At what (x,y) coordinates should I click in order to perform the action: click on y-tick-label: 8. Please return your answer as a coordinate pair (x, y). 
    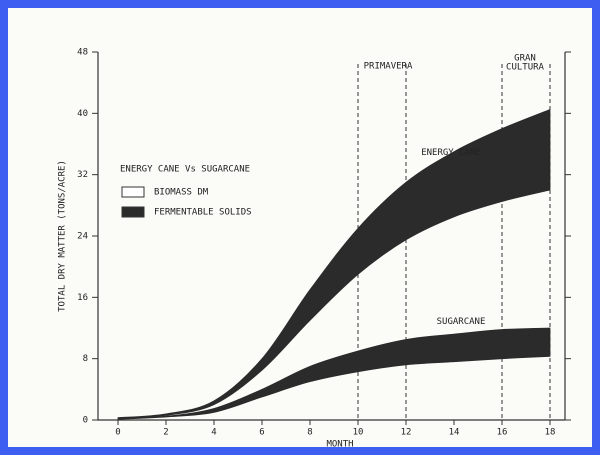
    Looking at the image, I should click on (85, 359).